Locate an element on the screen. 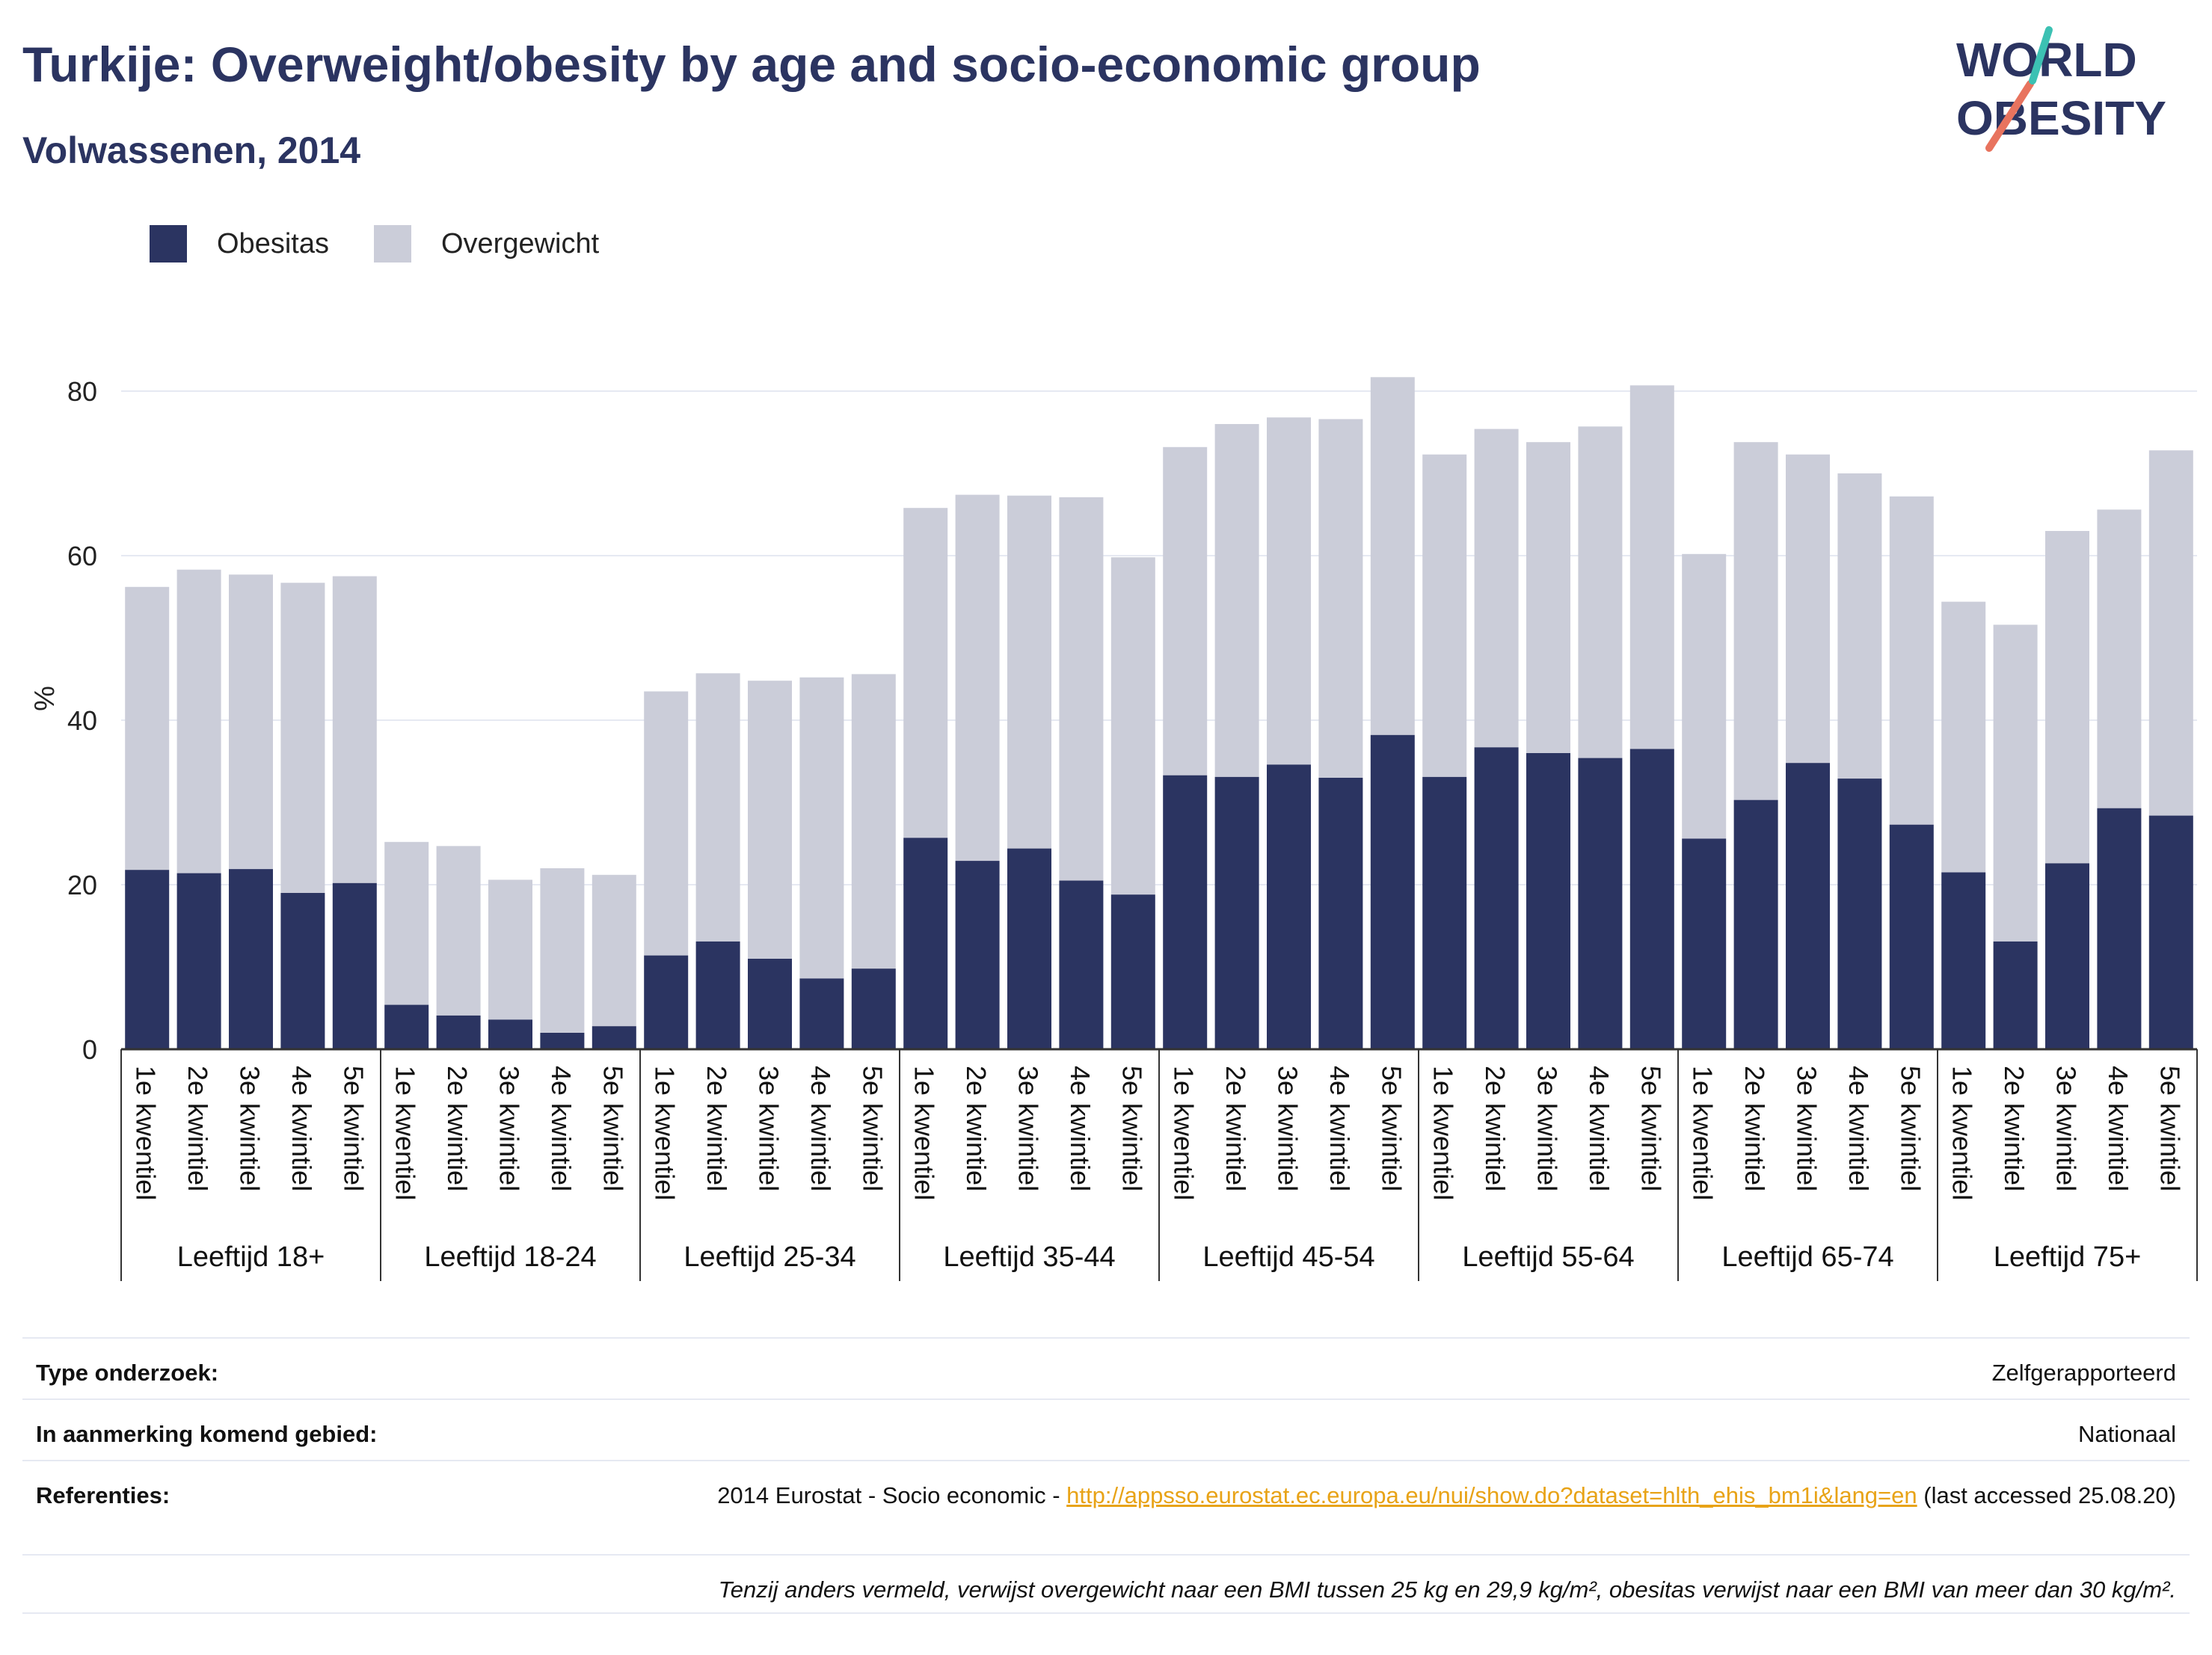 This screenshot has width=2212, height=1655. chart-legend: Obesitas Overgewicht is located at coordinates (397, 243).